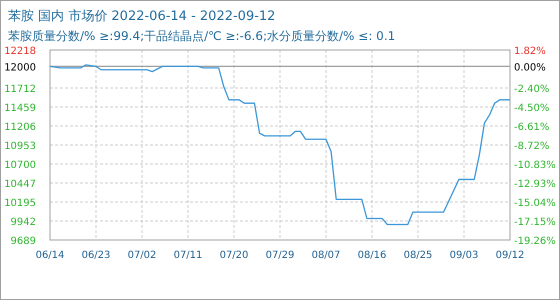 This screenshot has width=560, height=300. What do you see at coordinates (20, 203) in the screenshot?
I see `y-tick-label: 10195` at bounding box center [20, 203].